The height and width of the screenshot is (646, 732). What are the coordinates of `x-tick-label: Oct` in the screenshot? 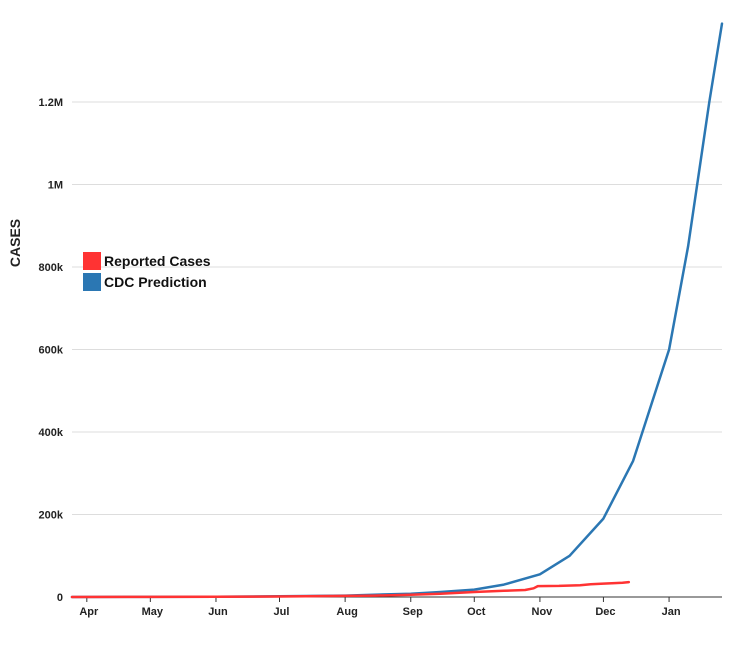 It's located at (476, 612).